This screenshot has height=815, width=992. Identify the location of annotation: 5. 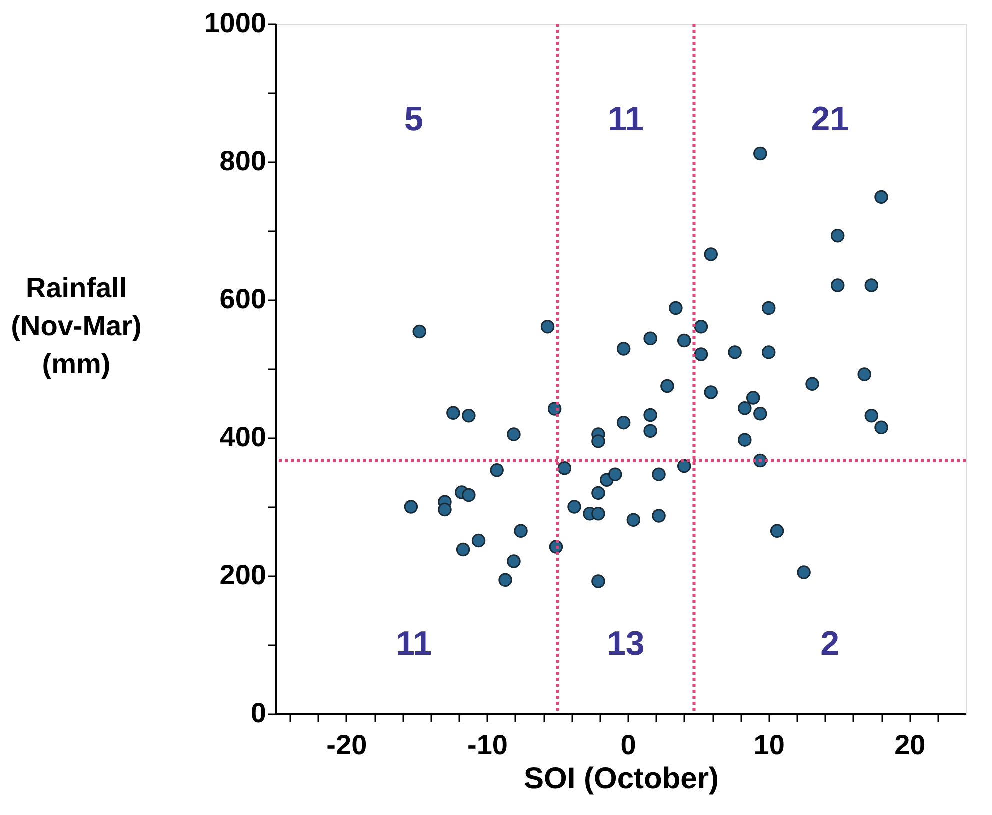
(414, 119).